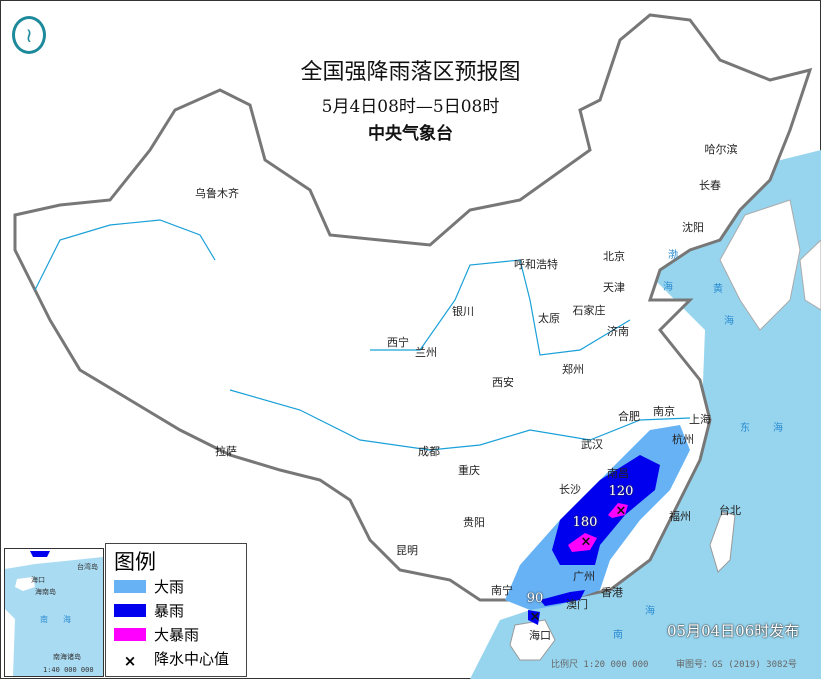 This screenshot has width=821, height=679. Describe the element at coordinates (407, 550) in the screenshot. I see `city-label: 昆明` at that location.